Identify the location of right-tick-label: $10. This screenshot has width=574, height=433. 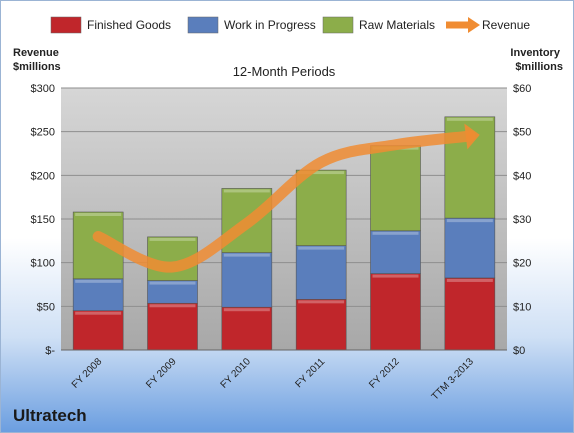
(522, 307).